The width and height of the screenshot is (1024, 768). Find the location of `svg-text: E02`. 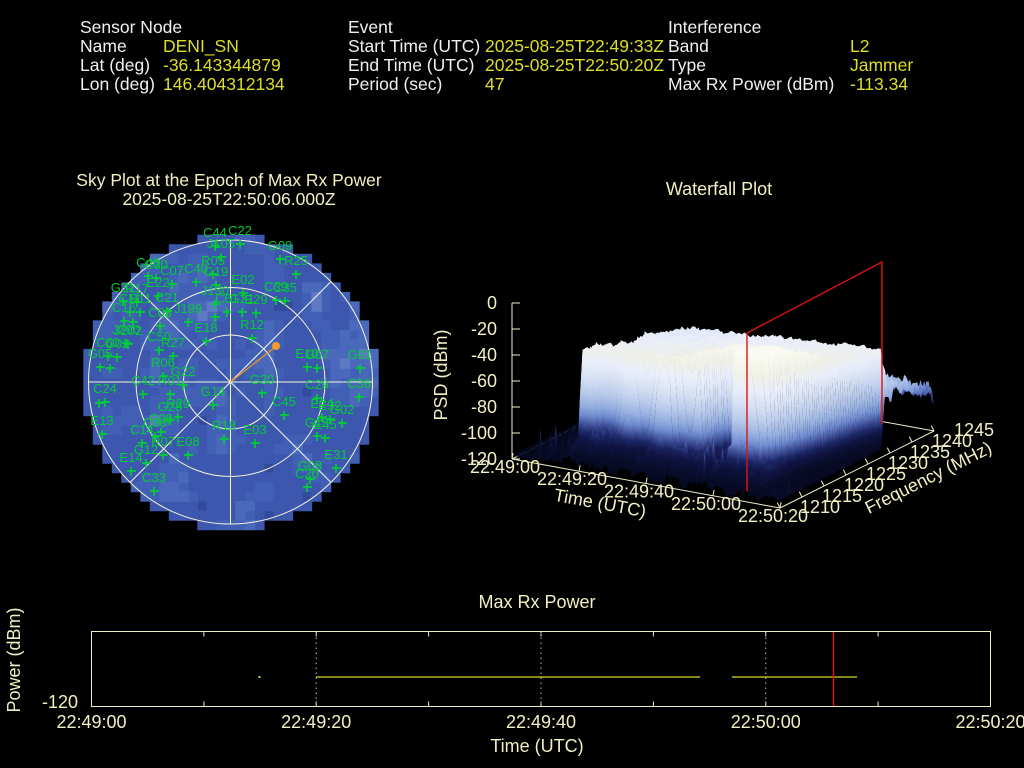

svg-text: E02 is located at coordinates (242, 279).